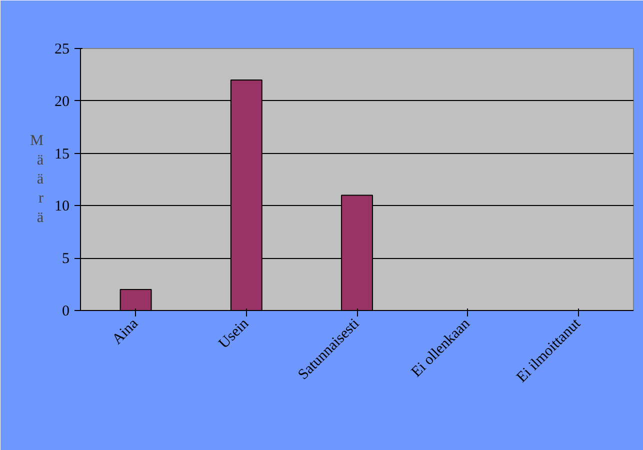 The image size is (643, 450). I want to click on y-tick-label: 0, so click(66, 312).